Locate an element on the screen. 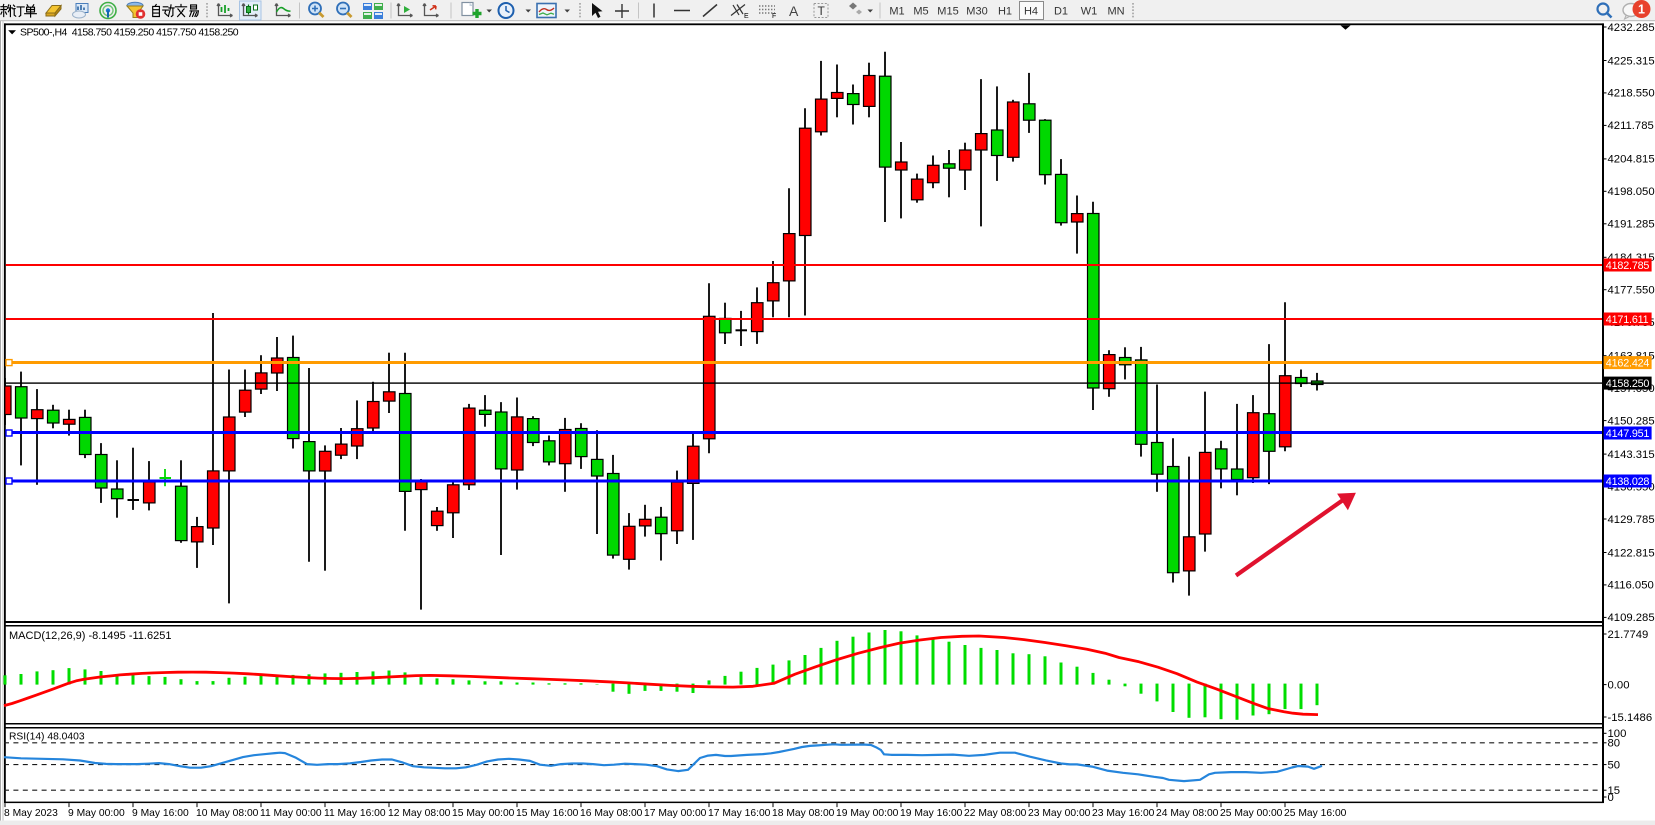  svg-text: 17 May 00:00 is located at coordinates (675, 813).